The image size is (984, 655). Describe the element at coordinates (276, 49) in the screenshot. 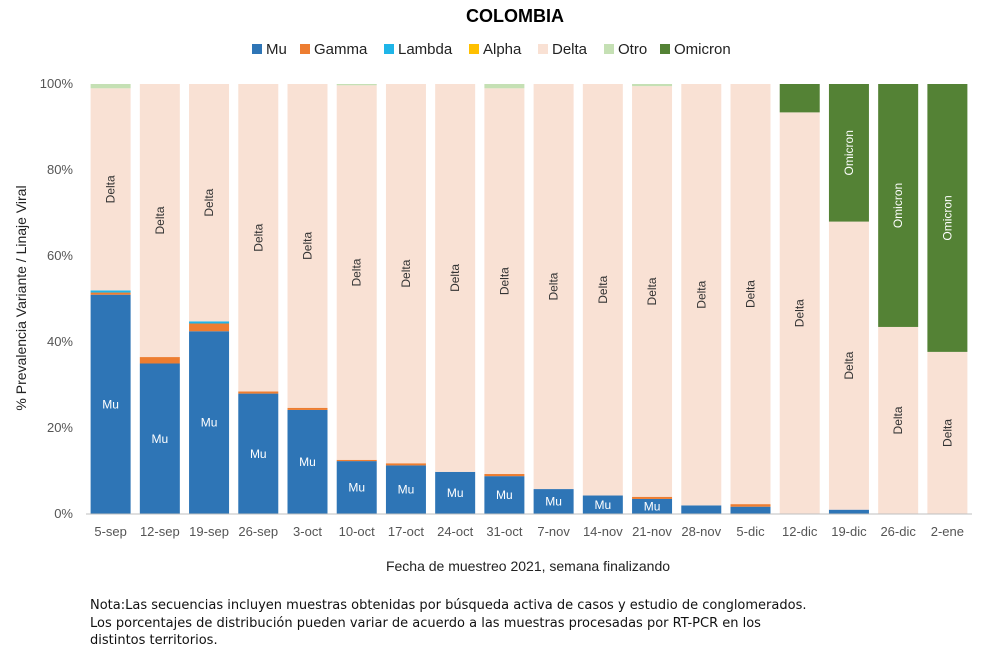

I see `legend-label-mu: Mu` at that location.